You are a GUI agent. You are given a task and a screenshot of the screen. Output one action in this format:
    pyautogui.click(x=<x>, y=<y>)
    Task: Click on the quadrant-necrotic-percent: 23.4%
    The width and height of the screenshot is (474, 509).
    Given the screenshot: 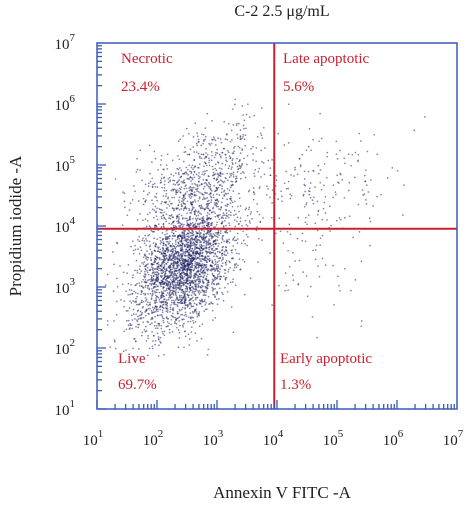 What is the action you would take?
    pyautogui.click(x=140, y=87)
    